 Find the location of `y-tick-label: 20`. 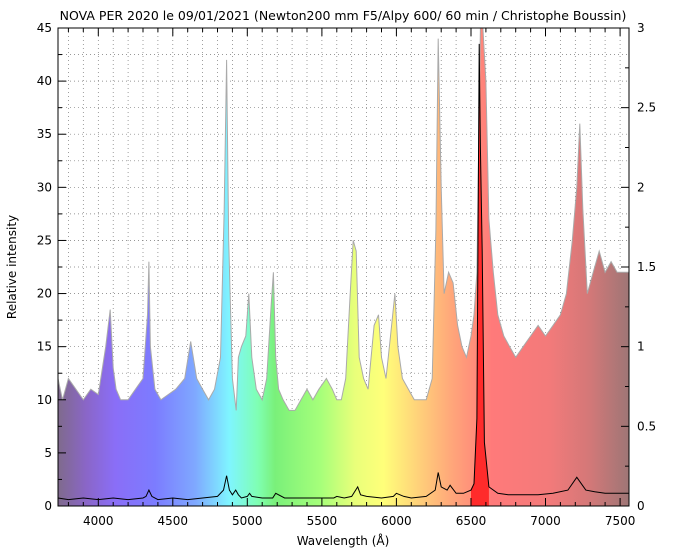

y-tick-label: 20 is located at coordinates (44, 294).